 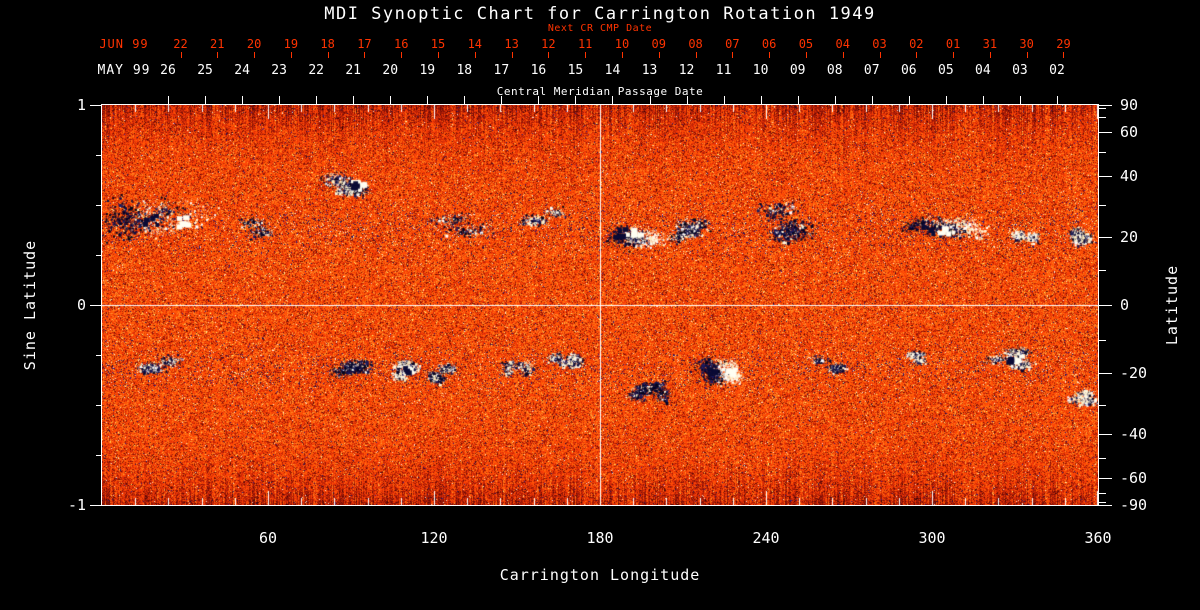 I want to click on cmp-date-label: 11, so click(x=723, y=70).